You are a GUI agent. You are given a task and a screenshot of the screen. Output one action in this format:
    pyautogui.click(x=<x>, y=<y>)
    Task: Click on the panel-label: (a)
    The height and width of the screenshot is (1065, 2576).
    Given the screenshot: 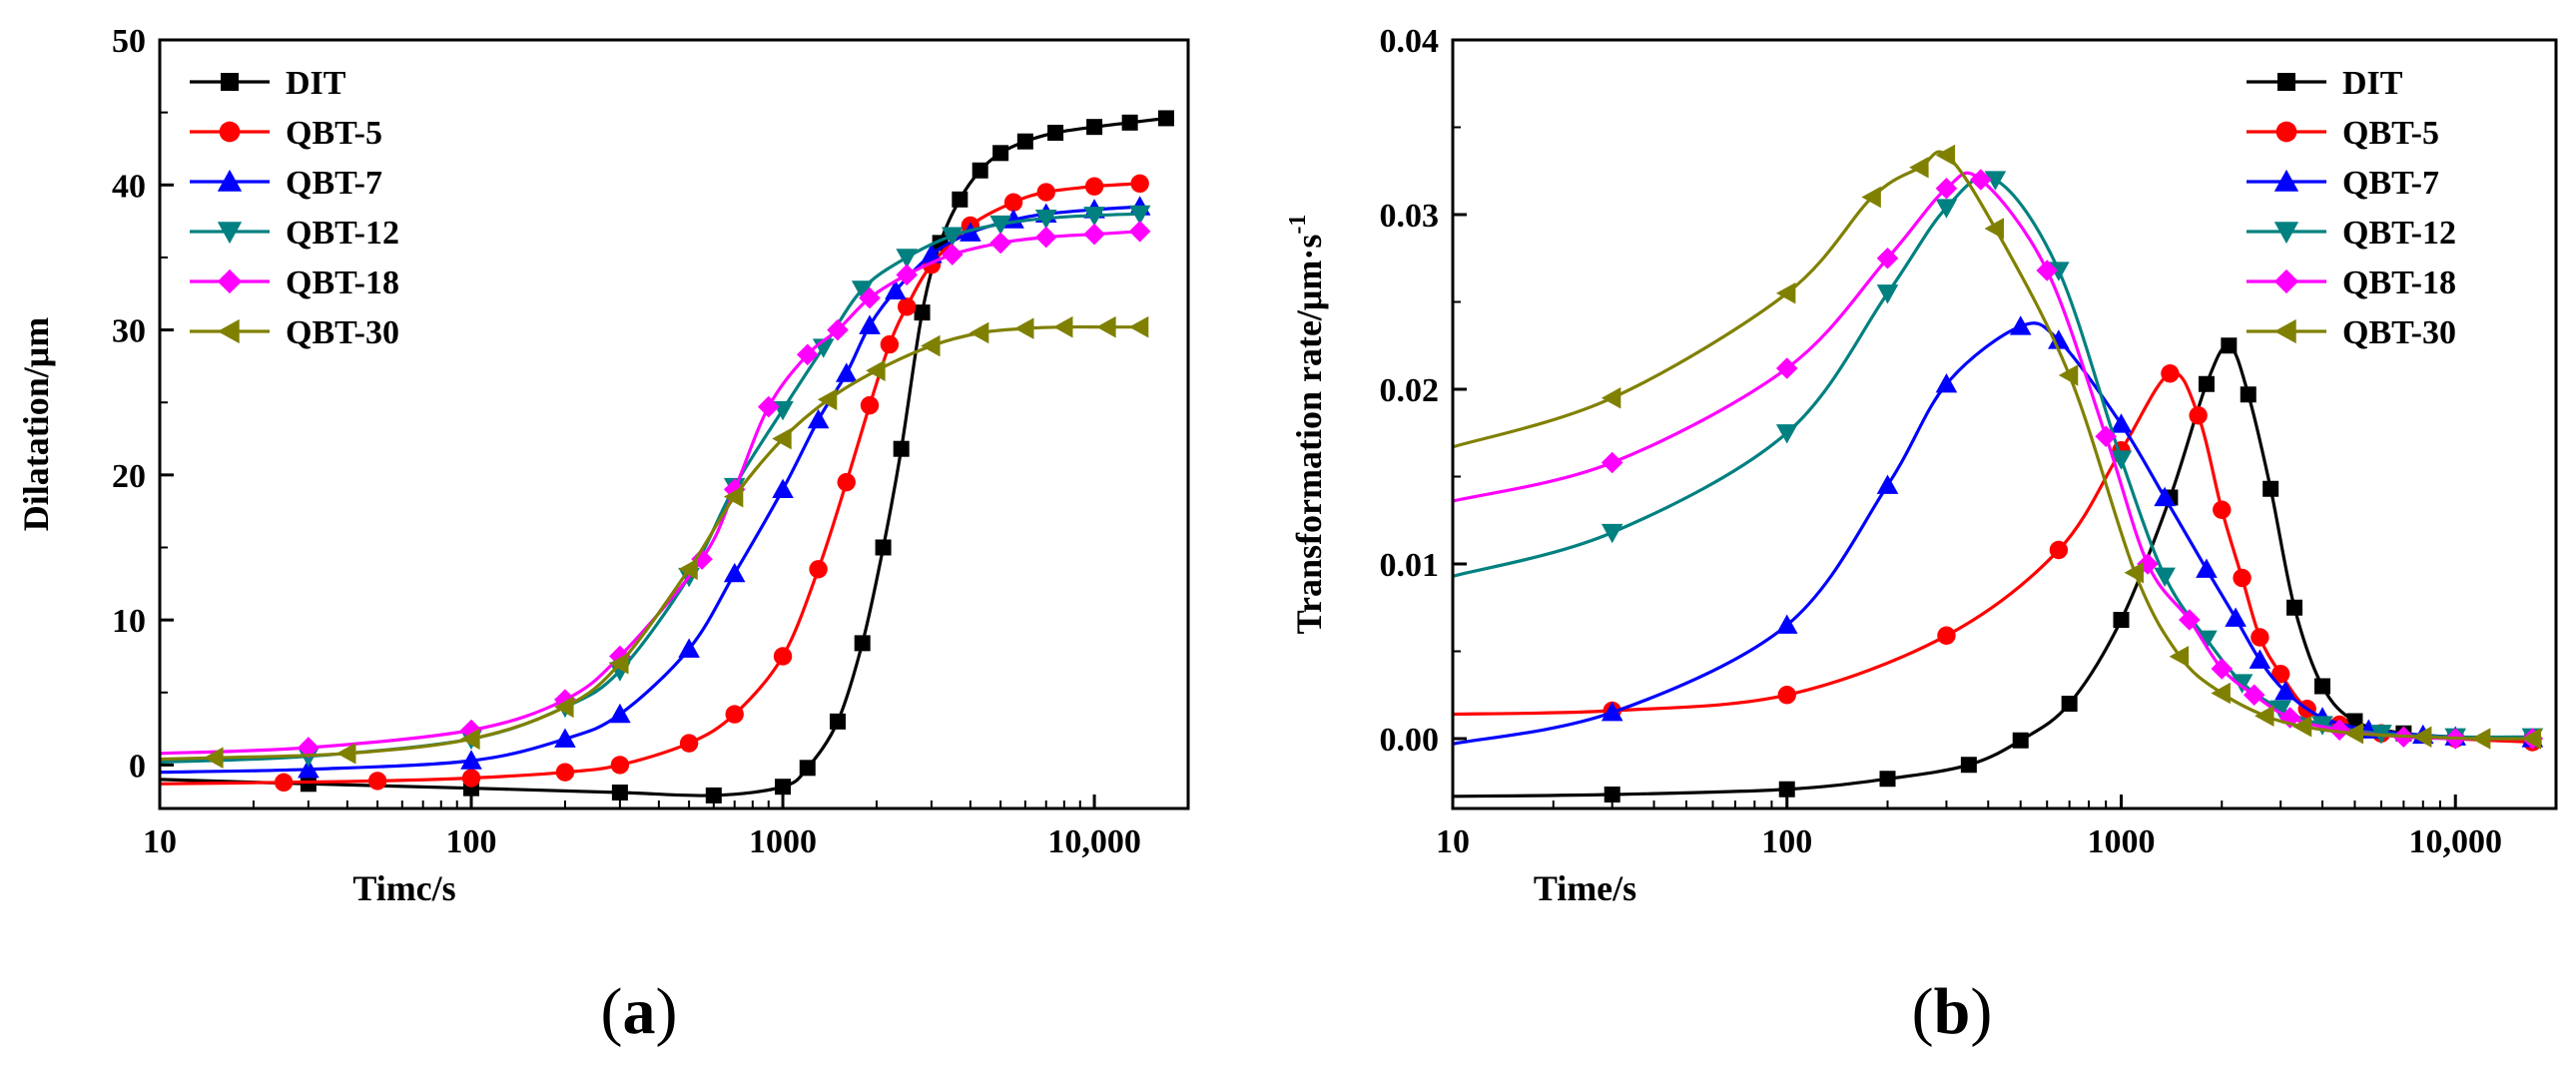 What is the action you would take?
    pyautogui.click(x=639, y=1012)
    